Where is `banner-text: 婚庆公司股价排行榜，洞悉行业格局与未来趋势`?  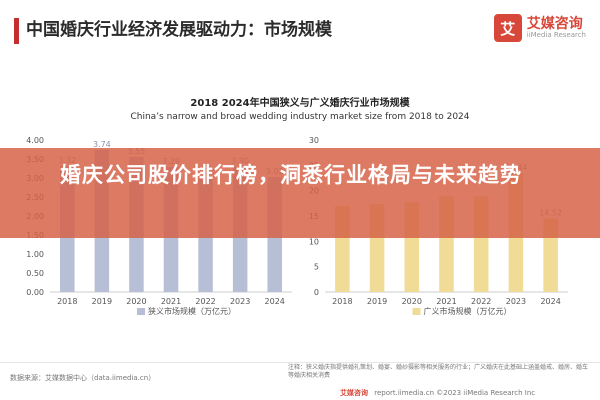
banner-text: 婚庆公司股价排行榜，洞悉行业格局与未来趋势 is located at coordinates (291, 175).